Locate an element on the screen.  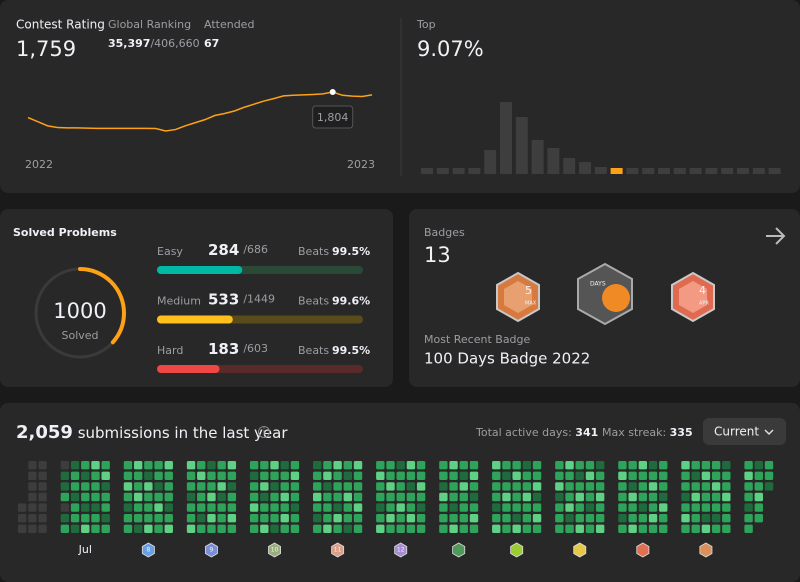
info-icon is located at coordinates (264, 432).